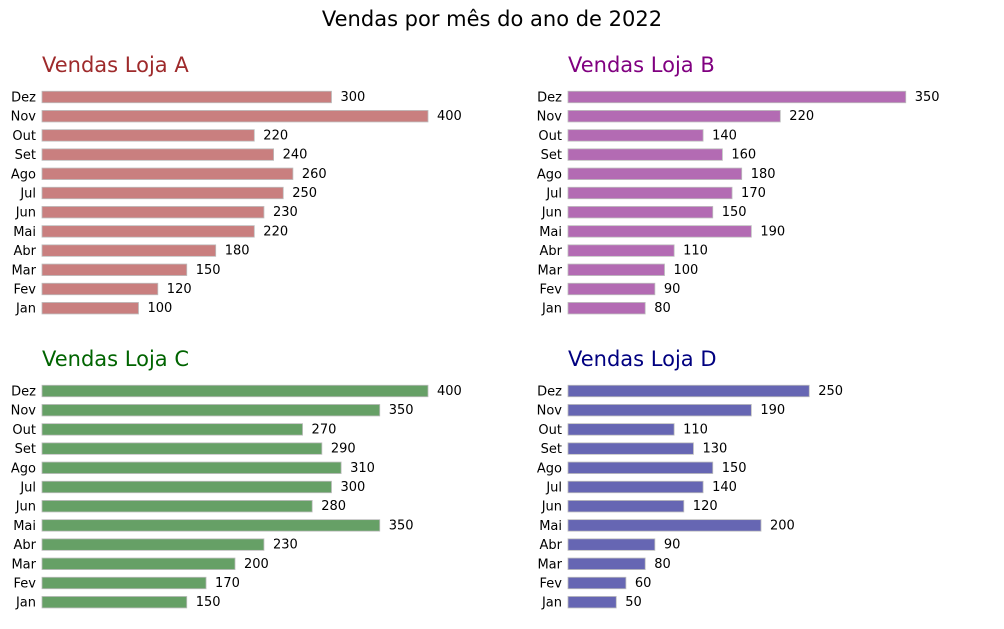 The image size is (1004, 629). Describe the element at coordinates (237, 251) in the screenshot. I see `value-label: 180` at that location.